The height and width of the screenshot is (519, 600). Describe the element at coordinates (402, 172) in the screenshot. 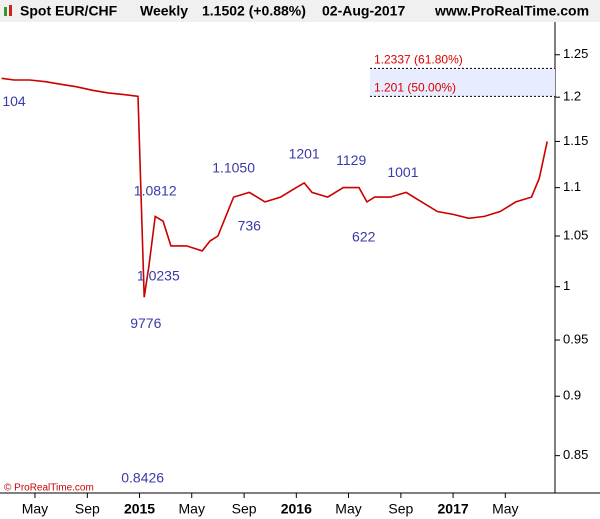

I see `annotation: 1001` at that location.